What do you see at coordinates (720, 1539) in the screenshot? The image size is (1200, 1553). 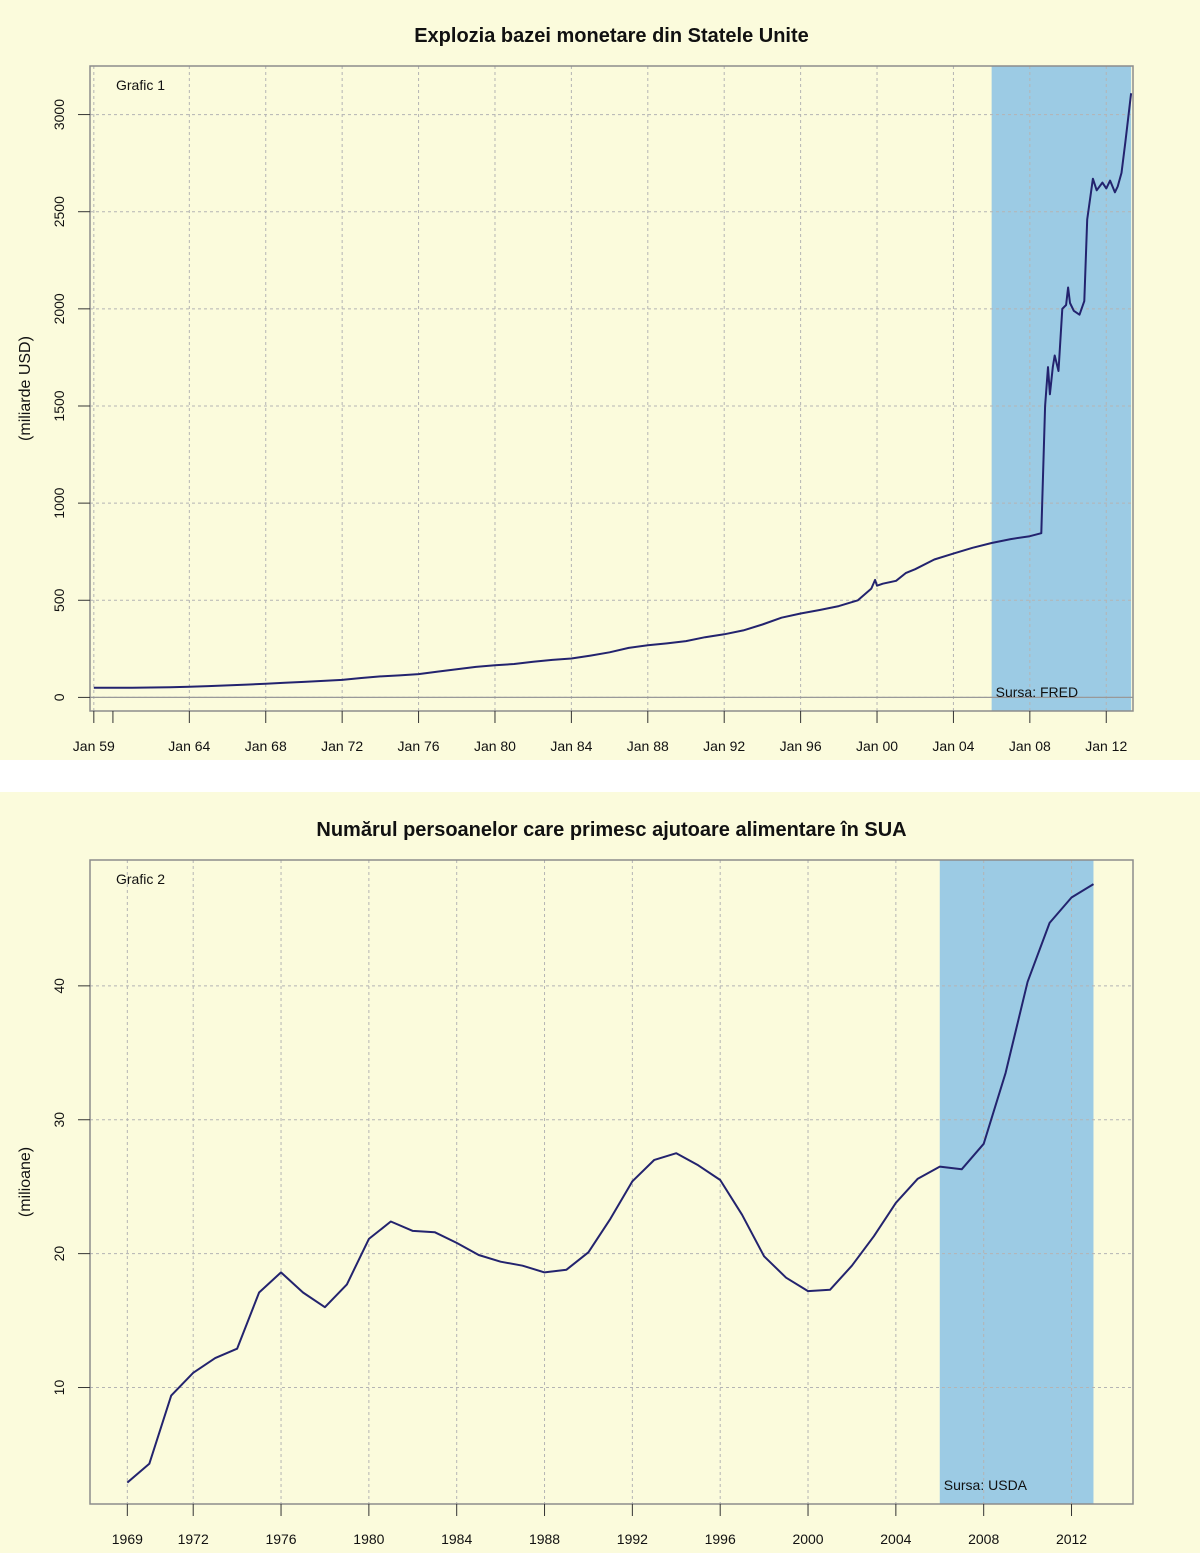 I see `x-tick-label: 1996` at bounding box center [720, 1539].